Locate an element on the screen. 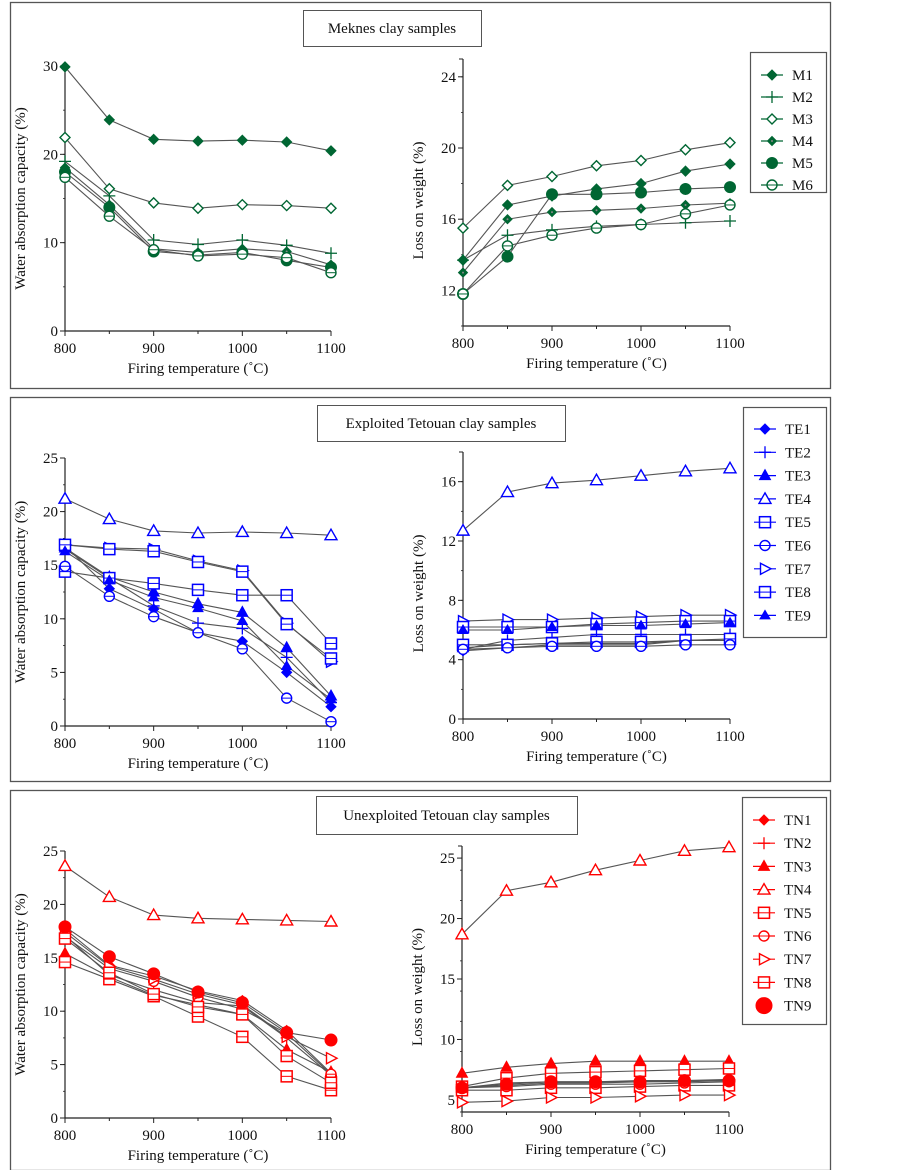  y-tick-label: 12 is located at coordinates (448, 291).